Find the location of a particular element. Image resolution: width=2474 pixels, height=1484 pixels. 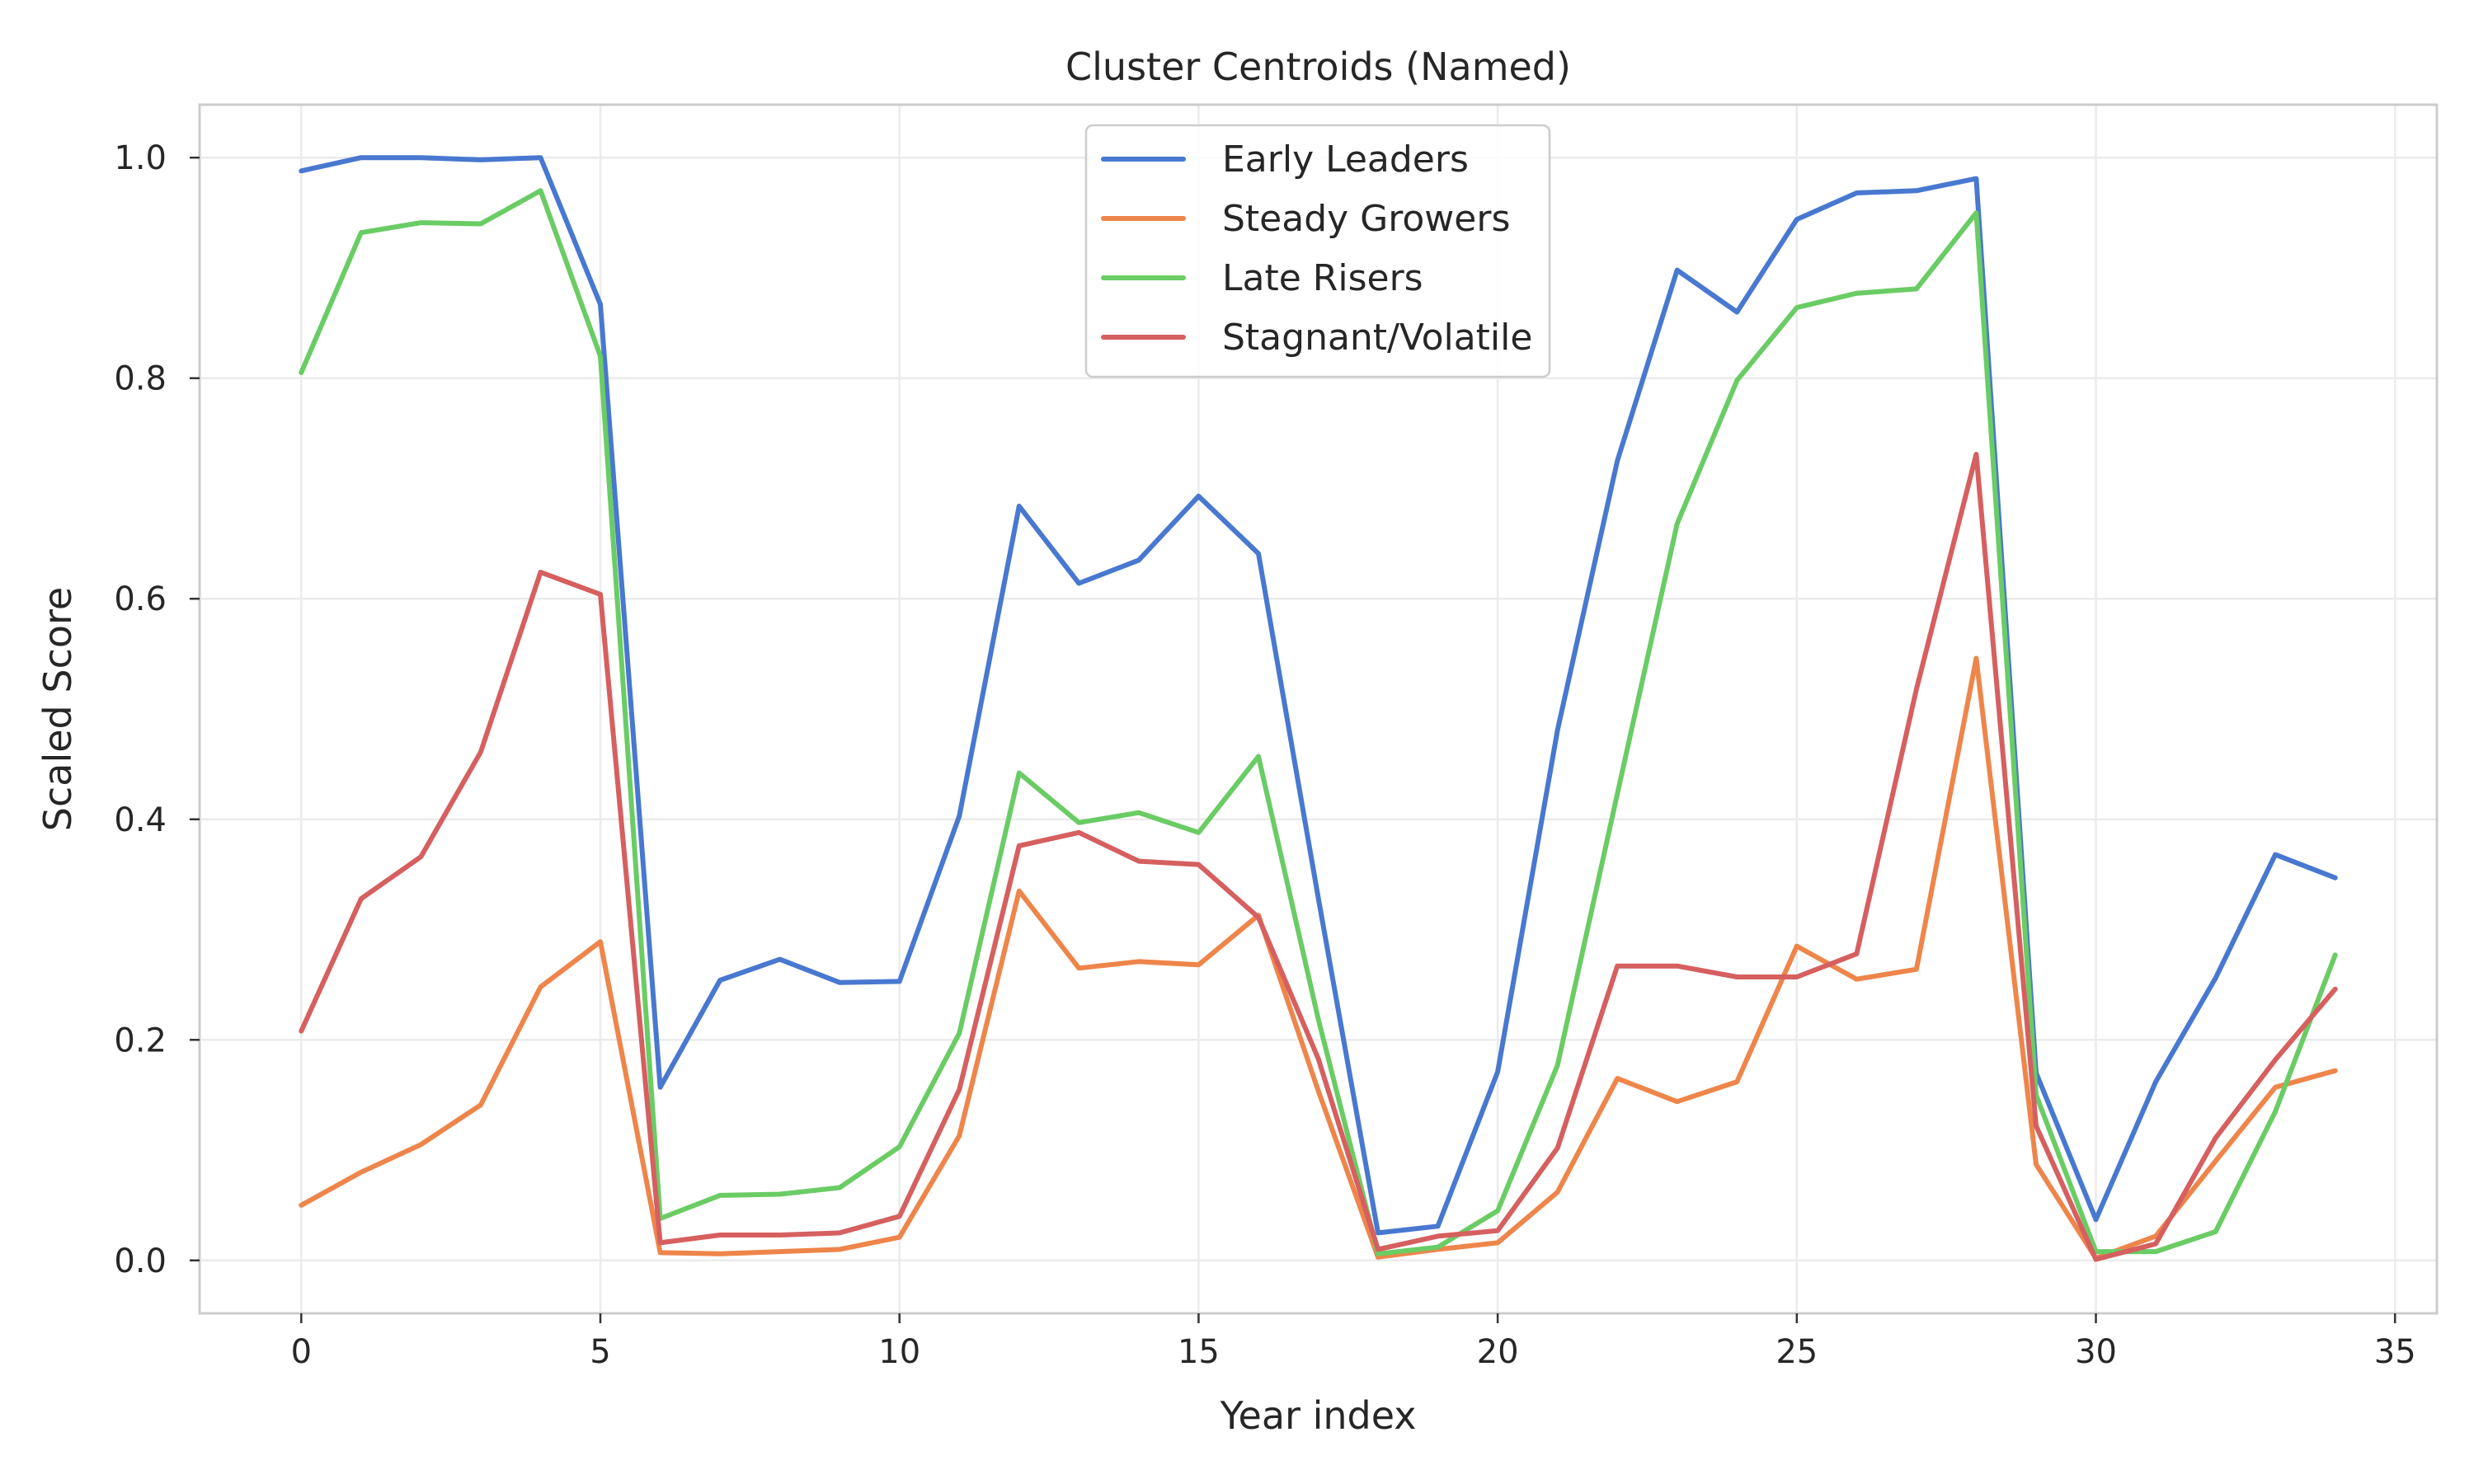

x-tick-label: 15 is located at coordinates (1199, 1352).